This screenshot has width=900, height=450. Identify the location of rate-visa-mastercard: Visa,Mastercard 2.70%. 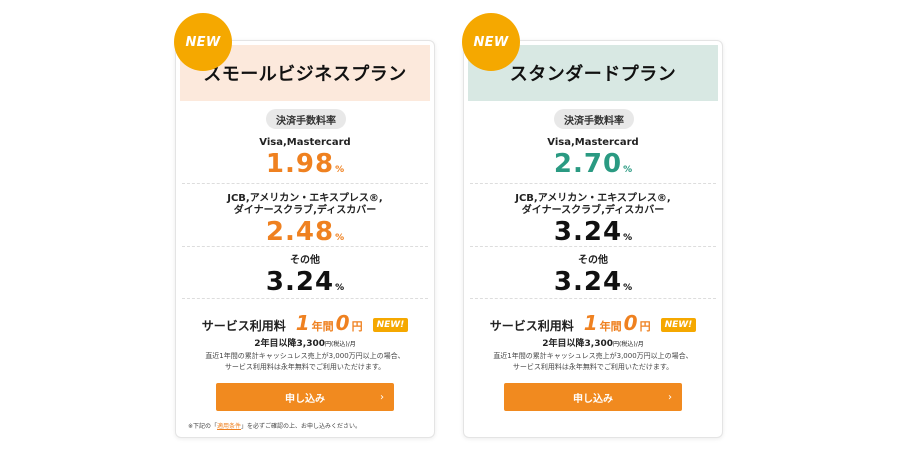
(593, 161).